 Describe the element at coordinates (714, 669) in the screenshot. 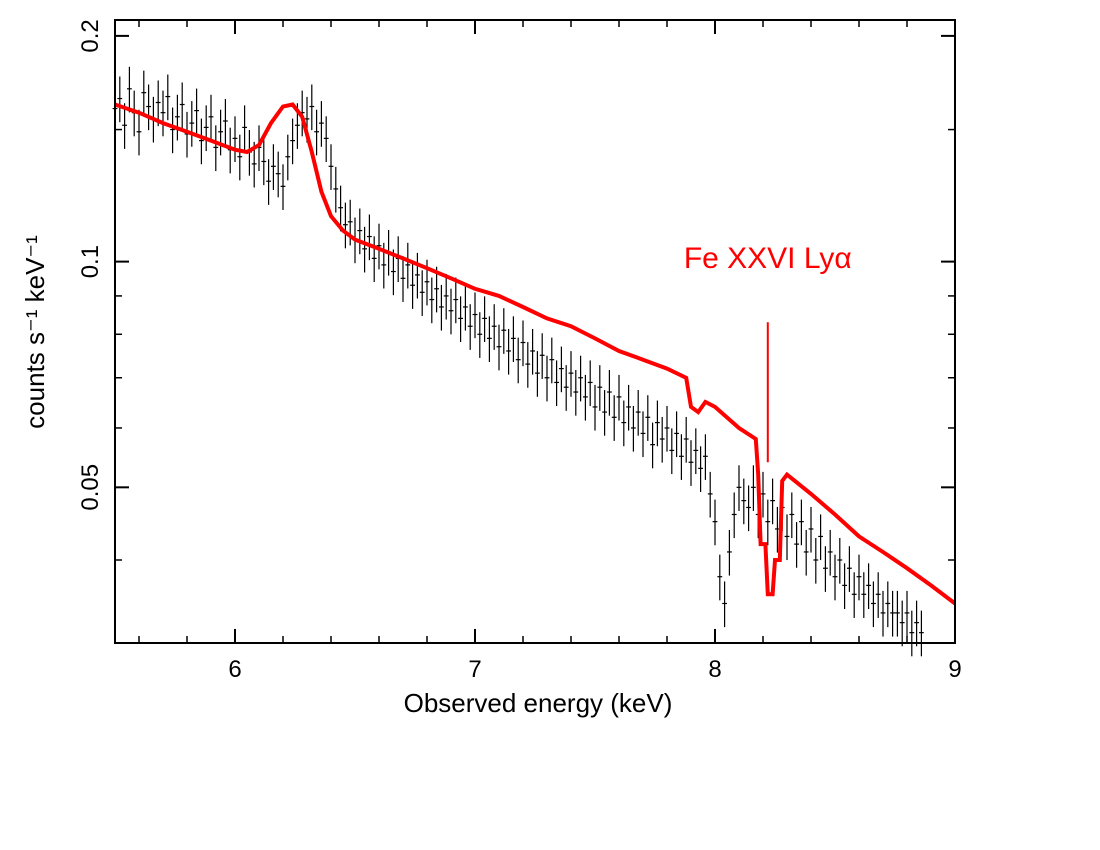

I see `x-tick-label: 8` at that location.